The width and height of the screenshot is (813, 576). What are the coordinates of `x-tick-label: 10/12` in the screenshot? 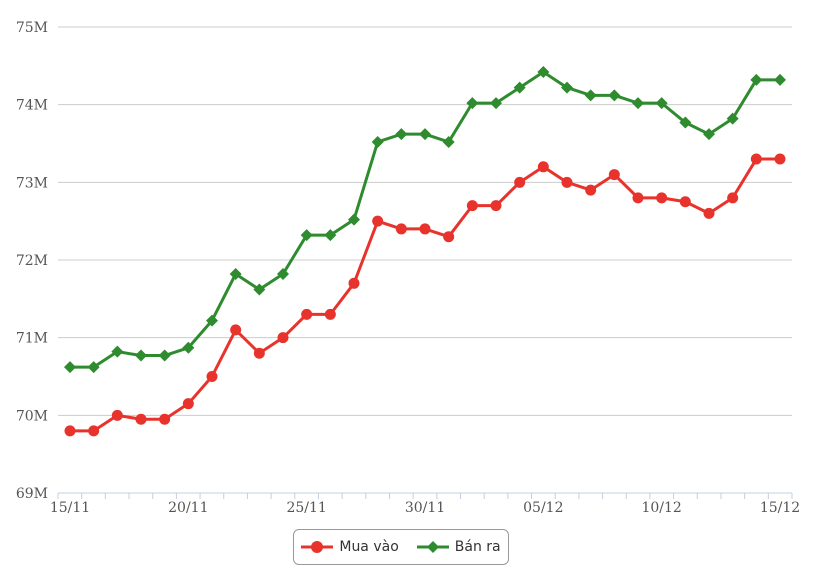 It's located at (661, 508).